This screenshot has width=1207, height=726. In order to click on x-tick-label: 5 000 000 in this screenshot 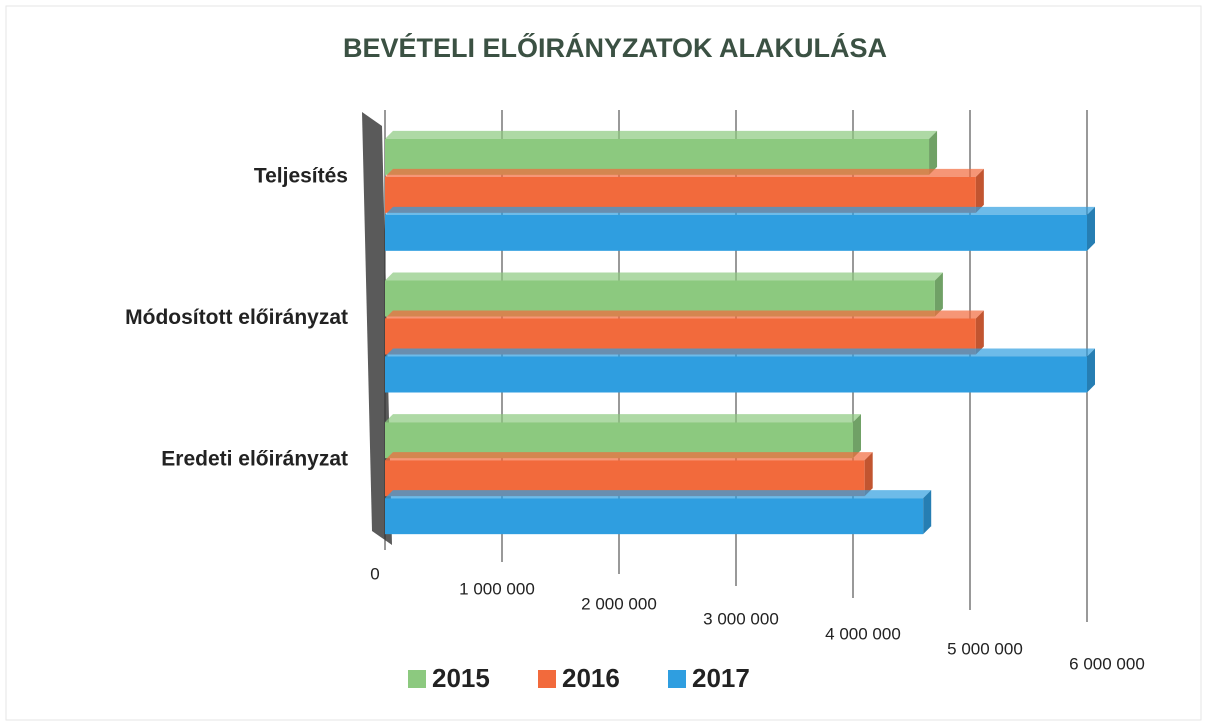, I will do `click(985, 648)`.